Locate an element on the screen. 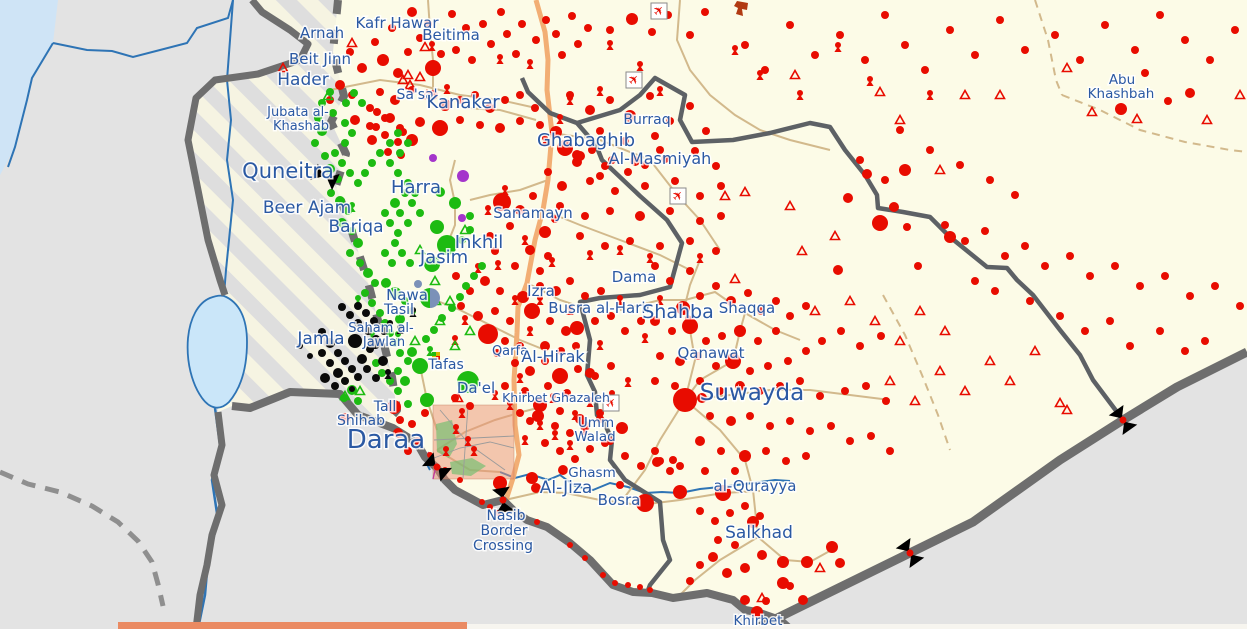  place-label: Arnah is located at coordinates (322, 33).